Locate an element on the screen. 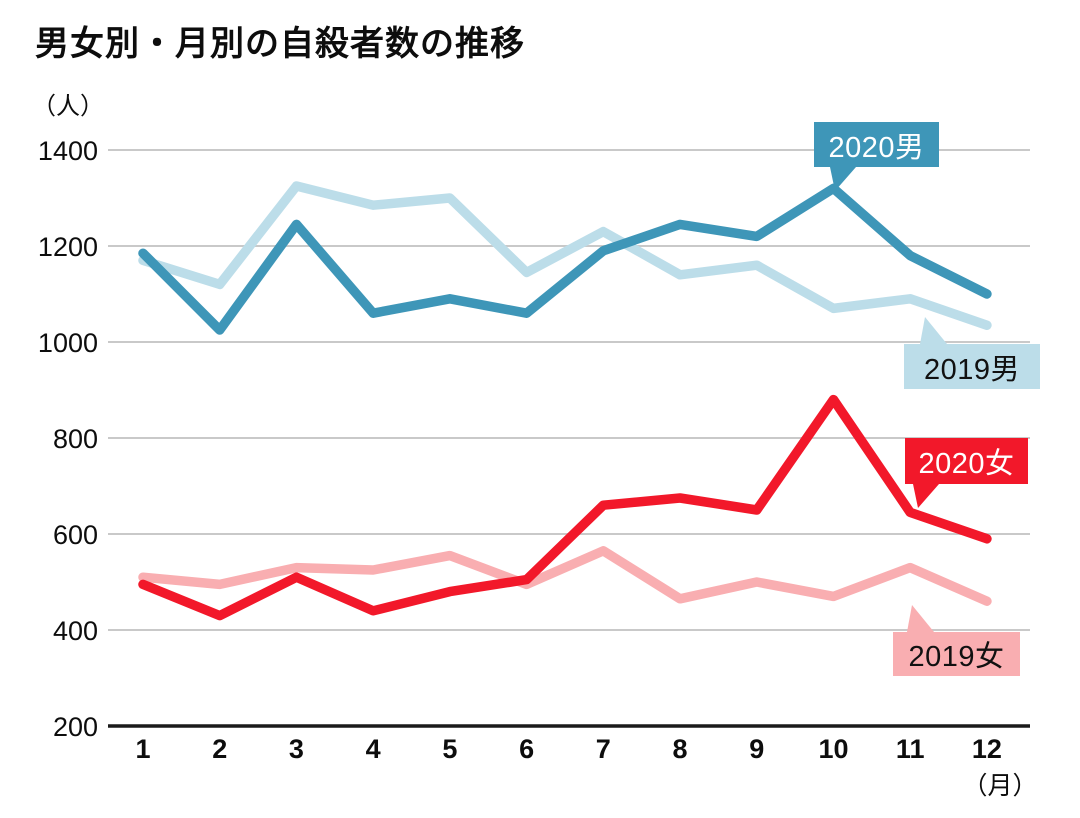 The width and height of the screenshot is (1080, 818). y-tick-label: 400 is located at coordinates (75, 631).